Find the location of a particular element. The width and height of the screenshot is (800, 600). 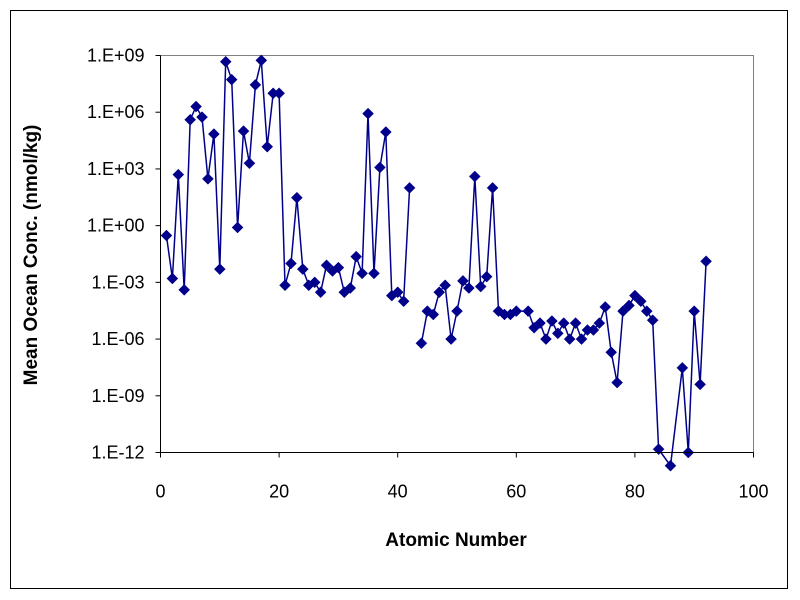

y-tick-label: 1.E-03 is located at coordinates (117, 282).